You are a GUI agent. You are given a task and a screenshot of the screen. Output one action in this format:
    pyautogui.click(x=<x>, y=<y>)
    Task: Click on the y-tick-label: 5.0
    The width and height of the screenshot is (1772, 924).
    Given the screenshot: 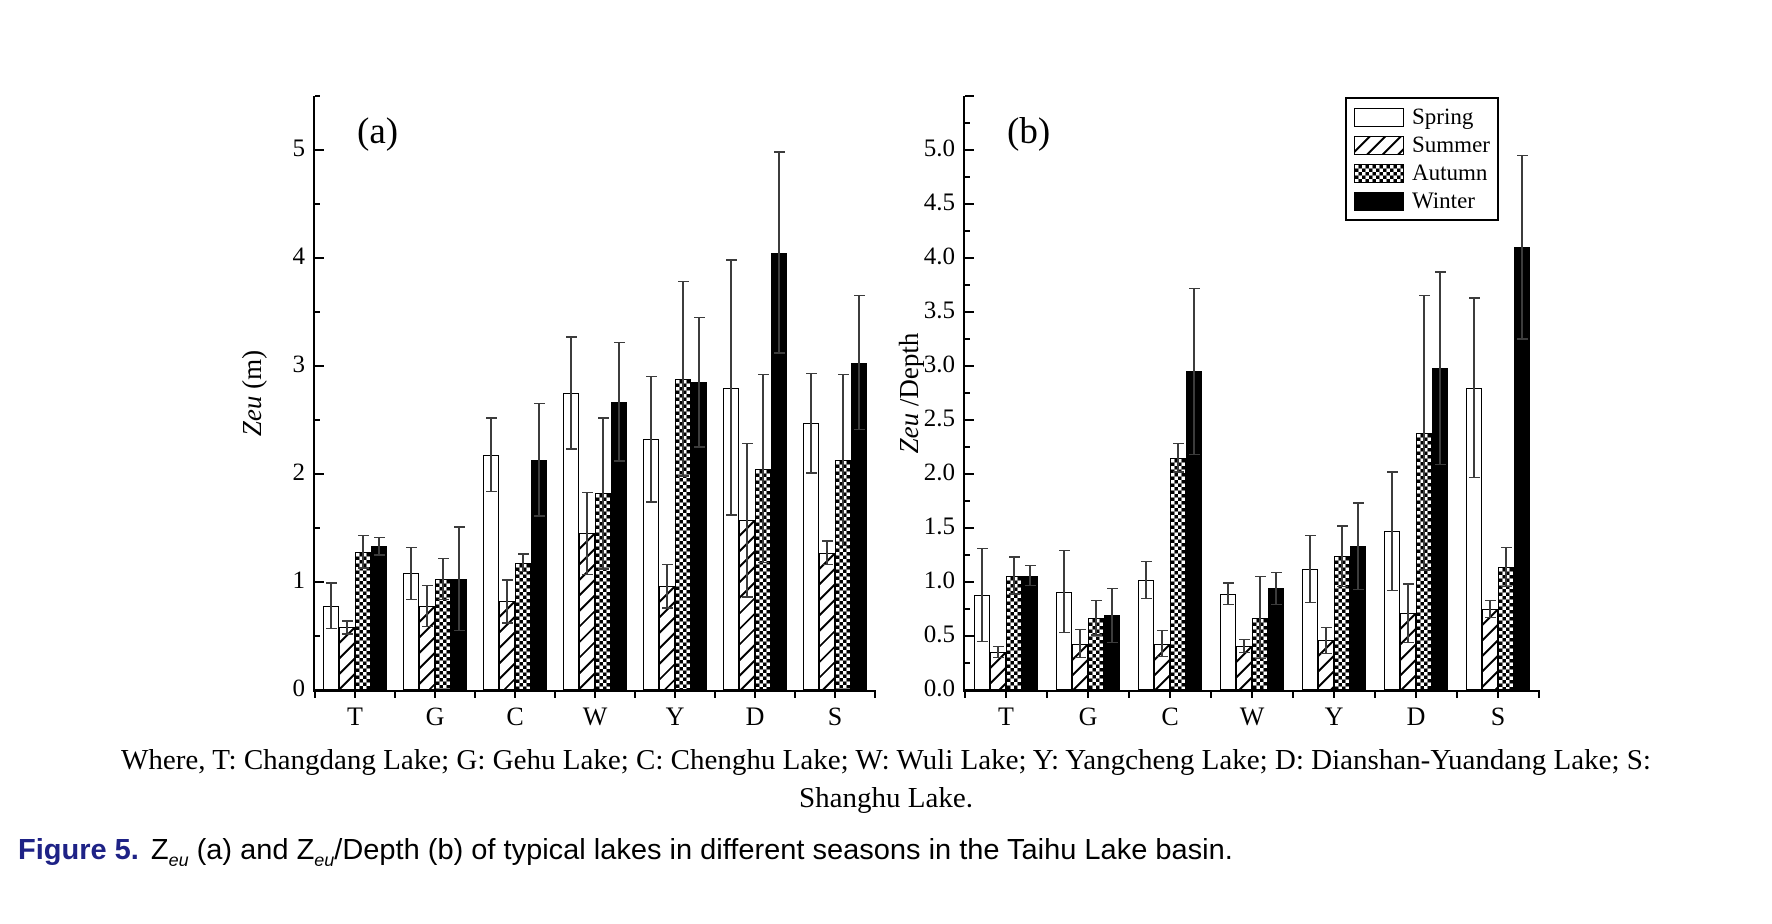 What is the action you would take?
    pyautogui.click(x=939, y=148)
    